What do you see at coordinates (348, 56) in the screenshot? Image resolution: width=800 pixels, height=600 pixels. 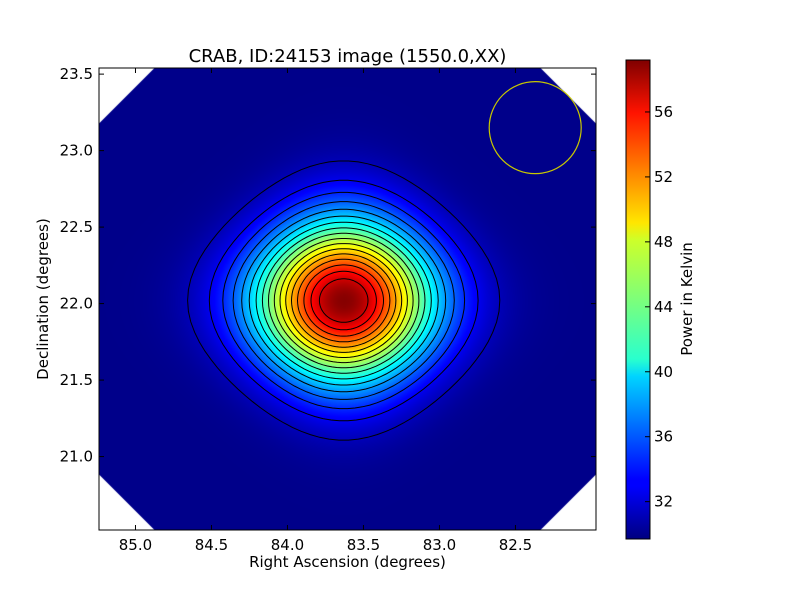 I see `chart-title: CRAB, ID:24153 image (1550.0,XX)` at bounding box center [348, 56].